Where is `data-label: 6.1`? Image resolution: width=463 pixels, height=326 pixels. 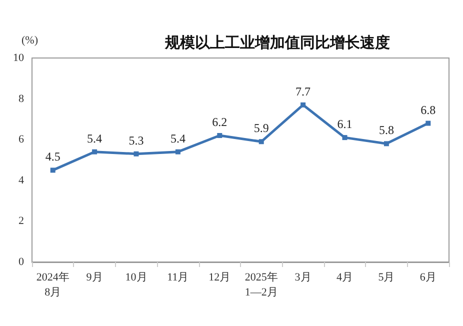
data-label: 6.1 is located at coordinates (344, 124).